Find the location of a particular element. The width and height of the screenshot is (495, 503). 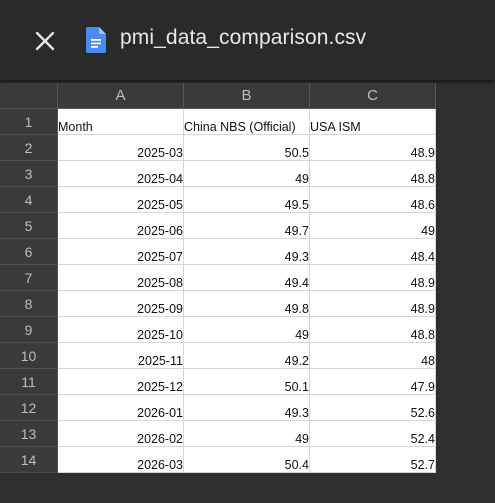

cell-c9: 48.8 is located at coordinates (372, 329).